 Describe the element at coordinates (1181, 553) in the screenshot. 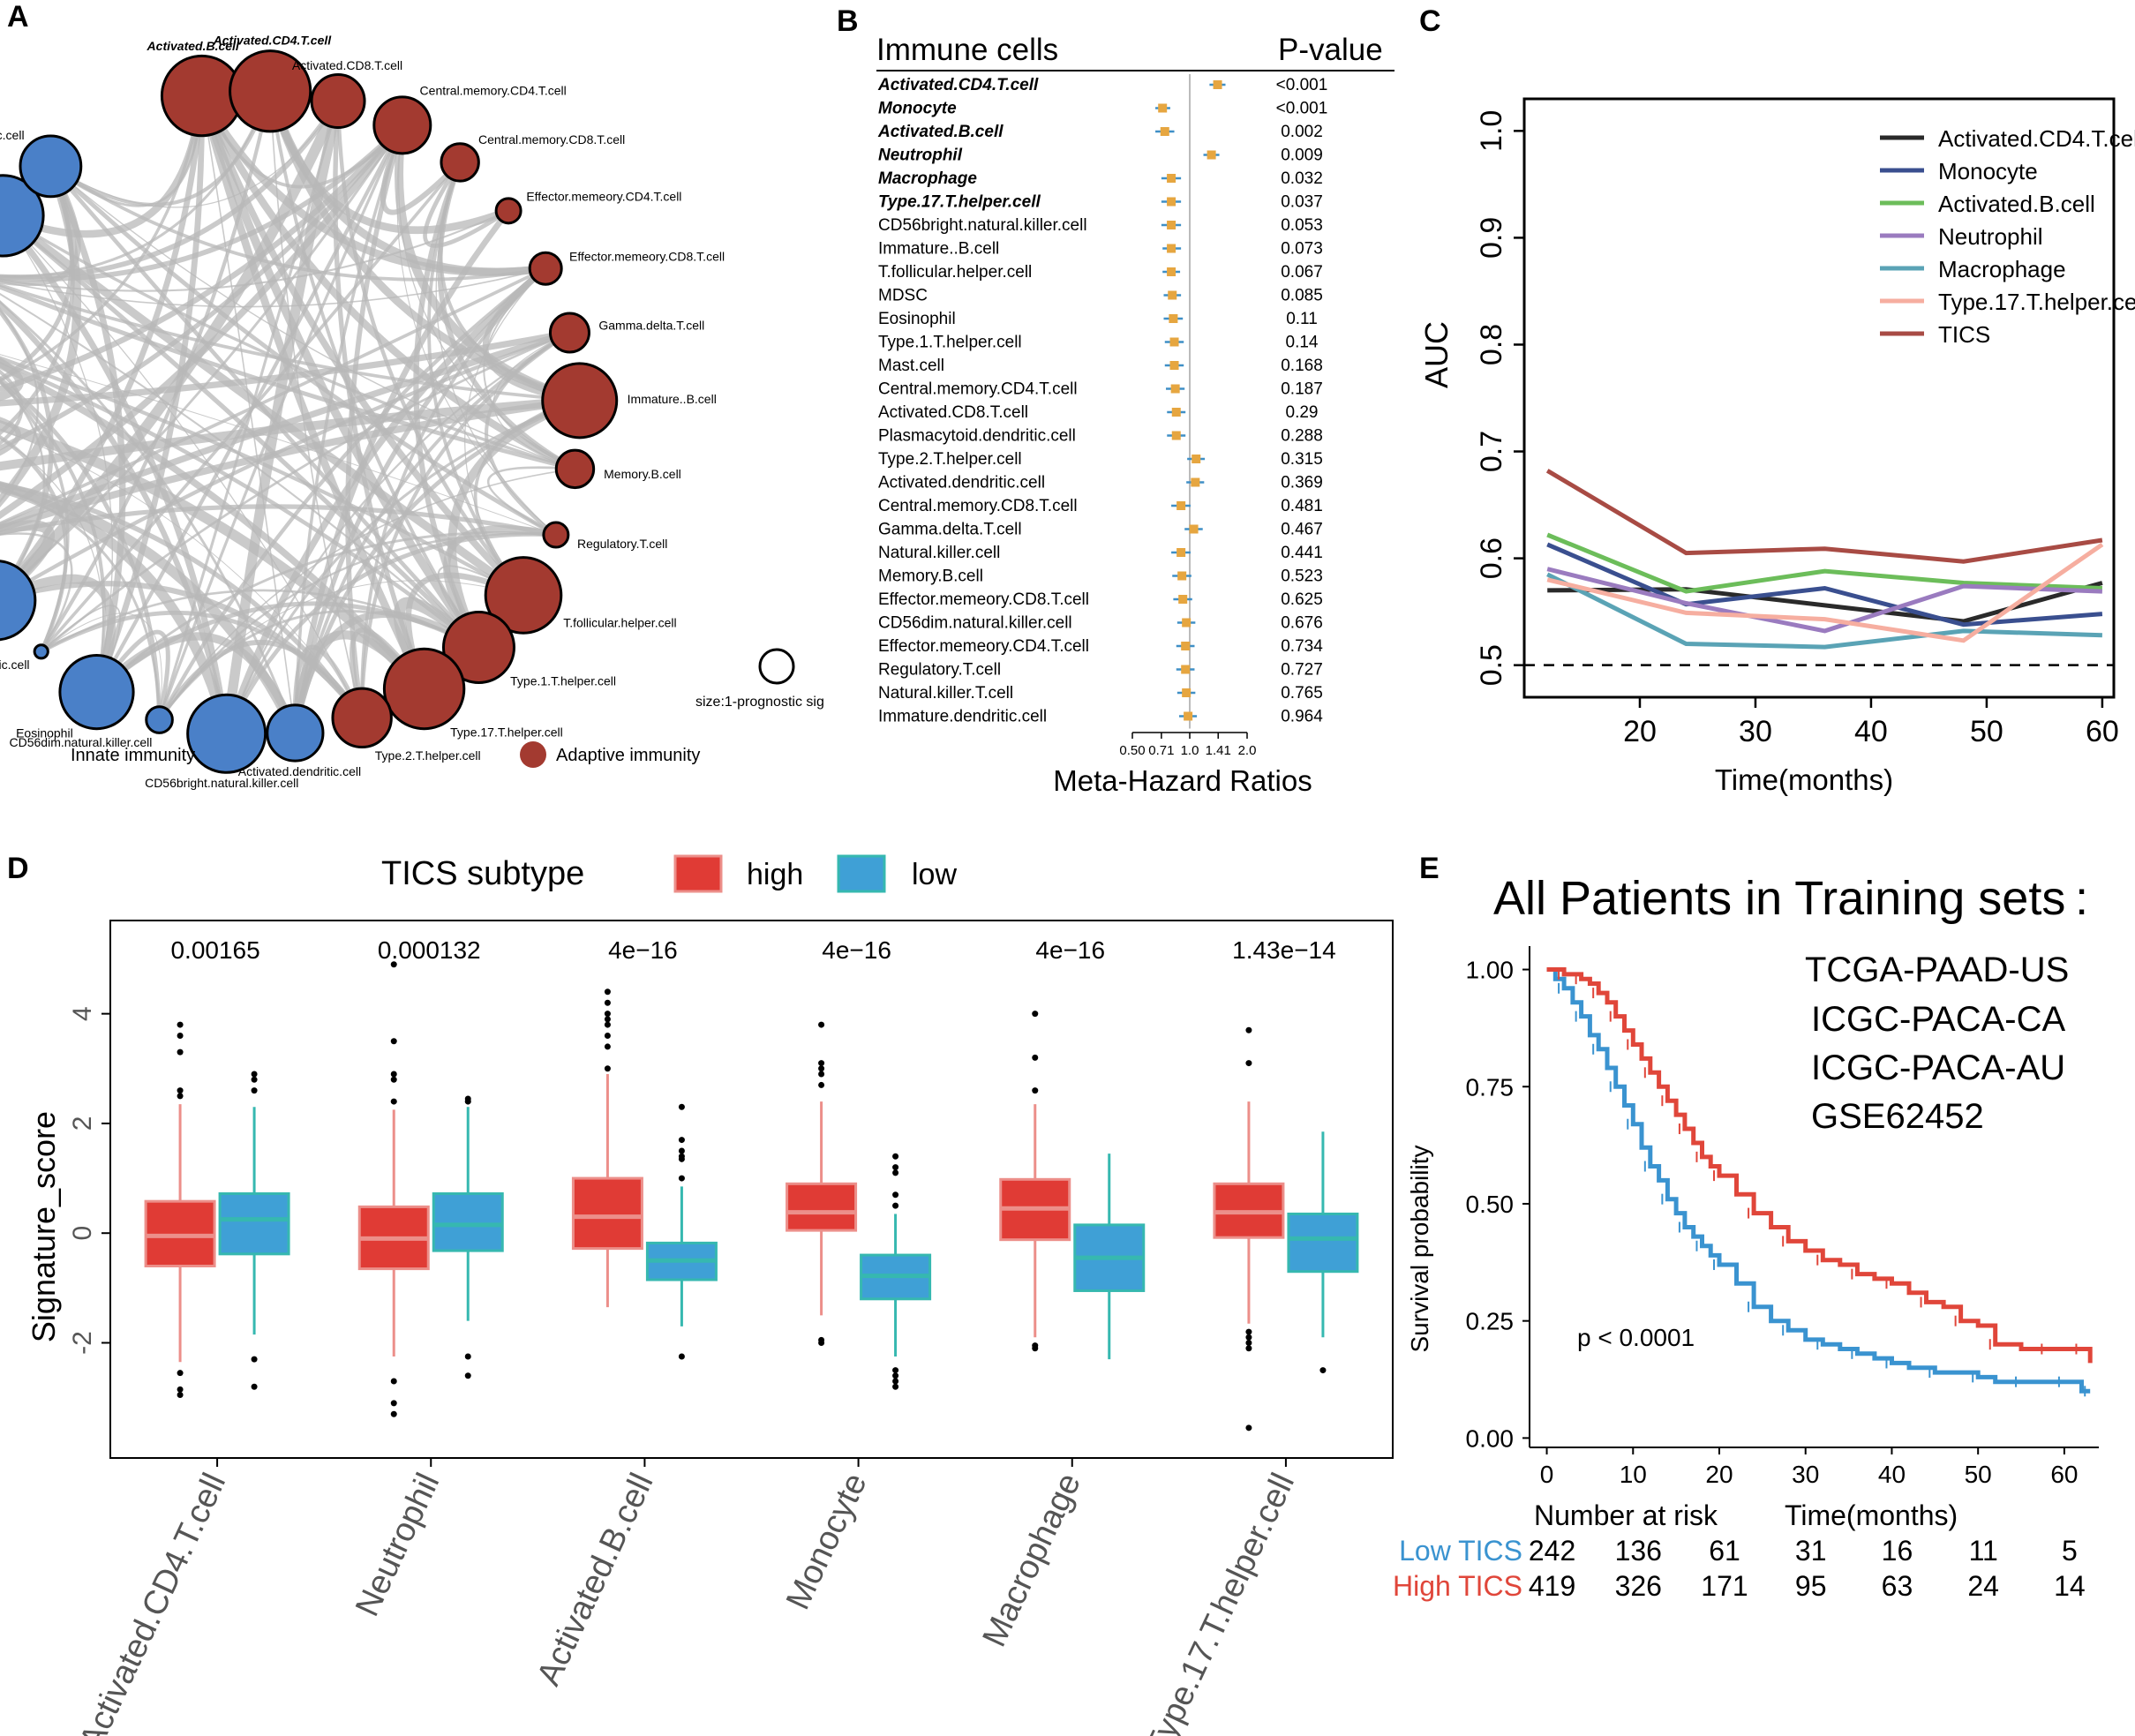

I see `forest-point-natural-killer-cell` at that location.